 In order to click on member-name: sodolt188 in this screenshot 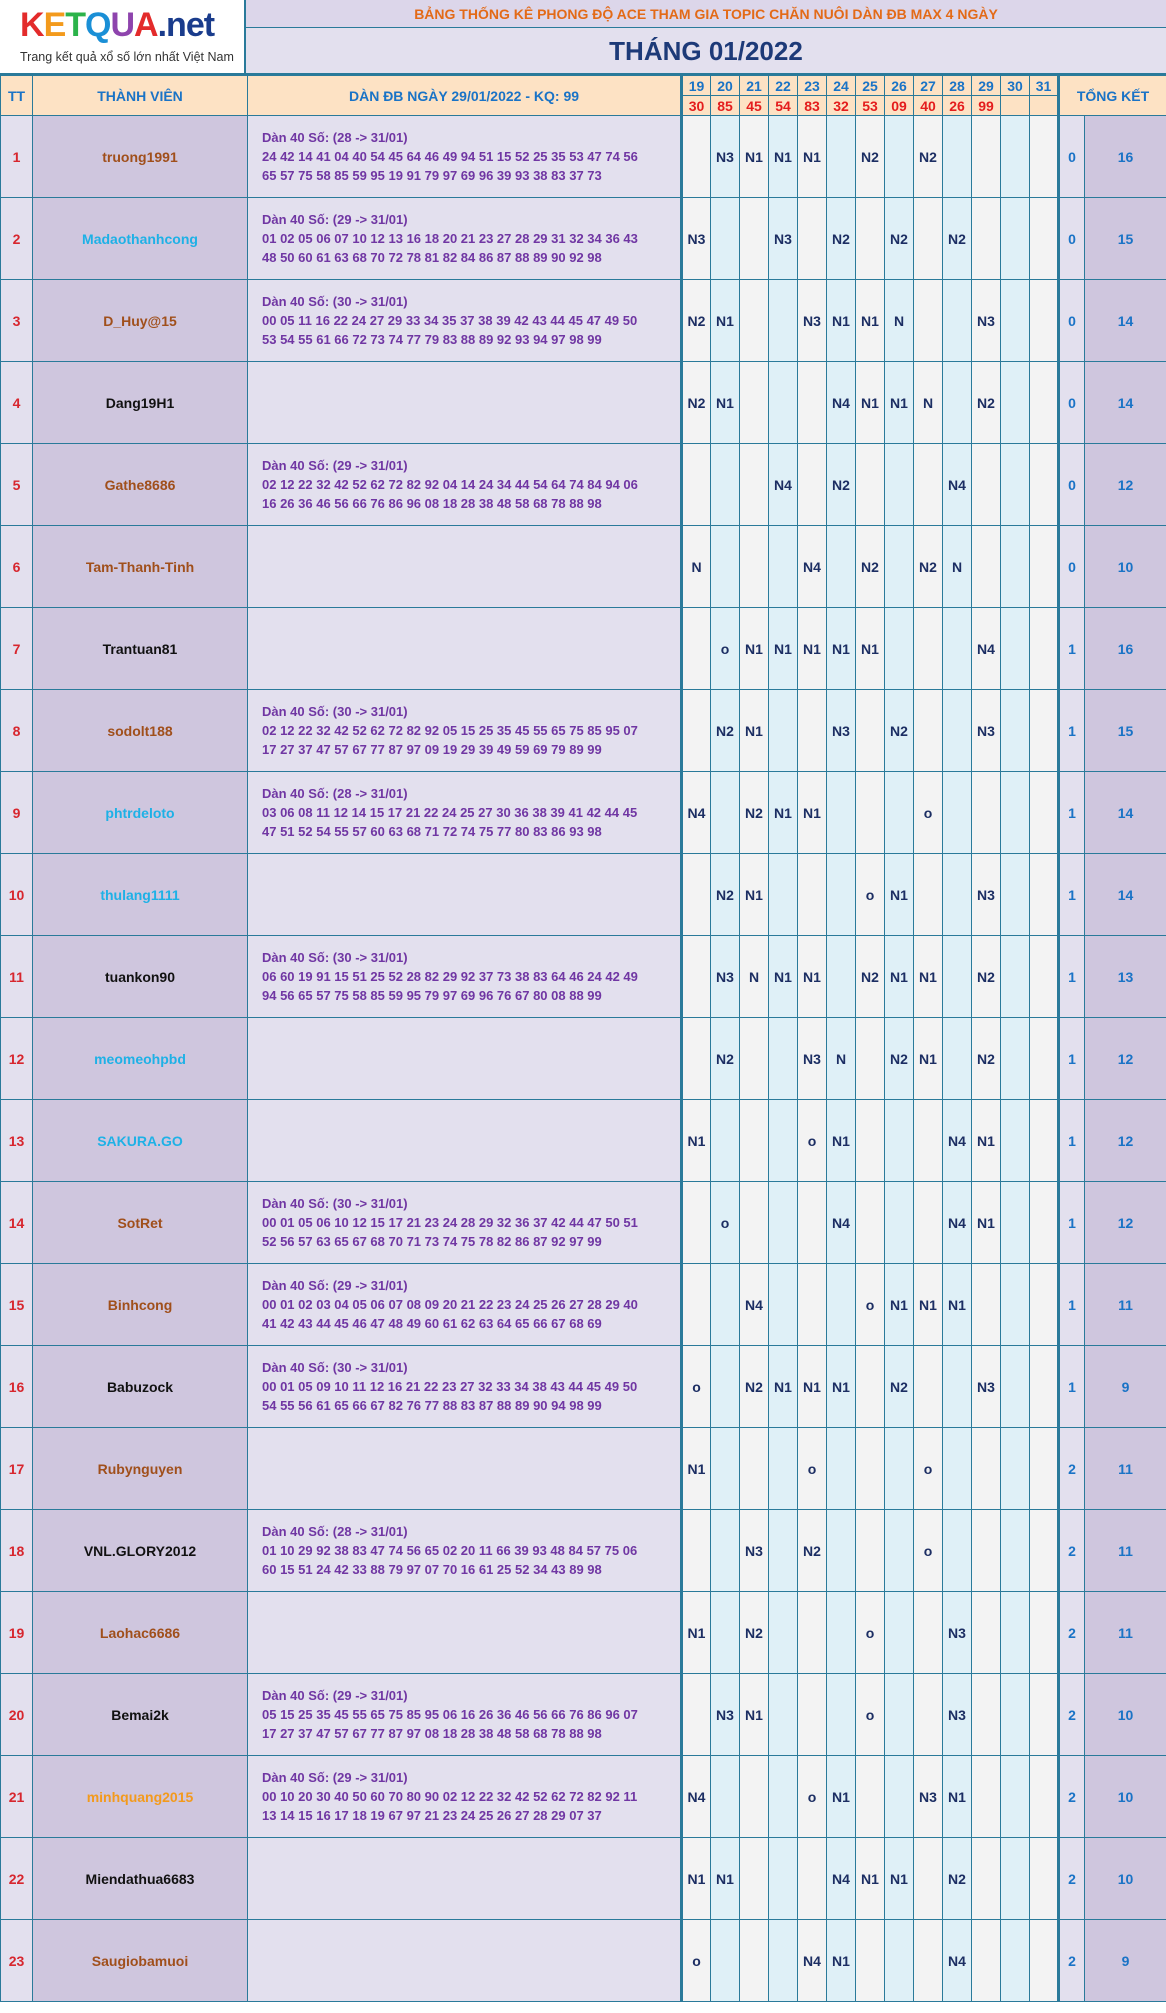, I will do `click(140, 730)`.